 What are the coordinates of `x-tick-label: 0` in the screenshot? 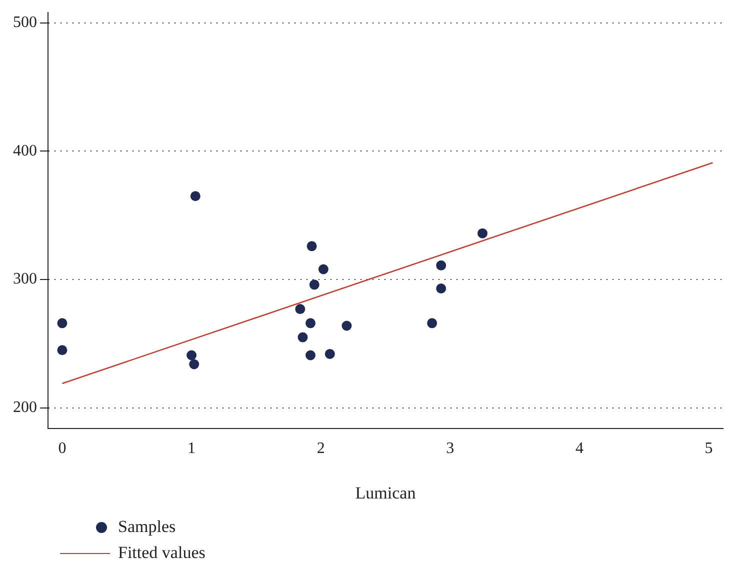 It's located at (62, 449).